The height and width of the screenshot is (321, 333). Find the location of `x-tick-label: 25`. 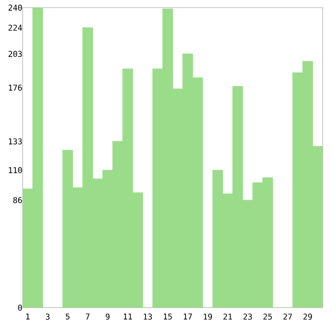

x-tick-label: 25 is located at coordinates (267, 317).